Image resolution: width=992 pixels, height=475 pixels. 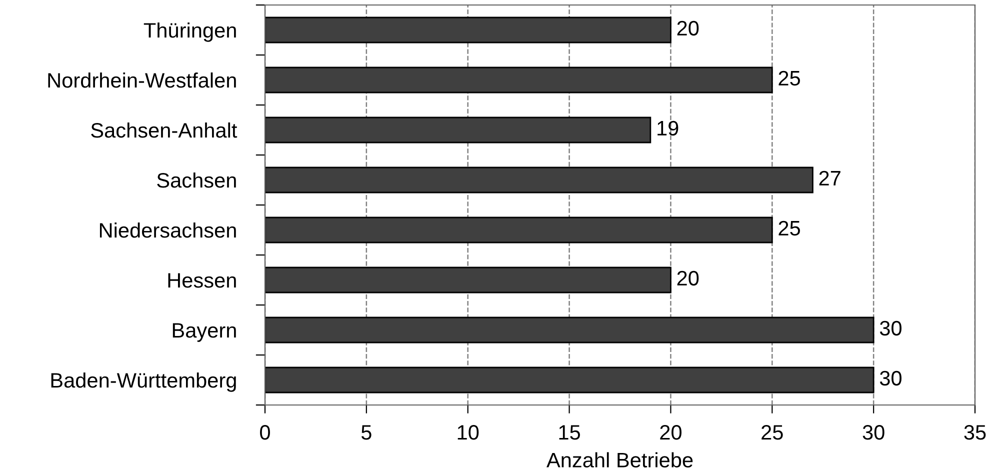 What do you see at coordinates (829, 178) in the screenshot?
I see `data-label: 27` at bounding box center [829, 178].